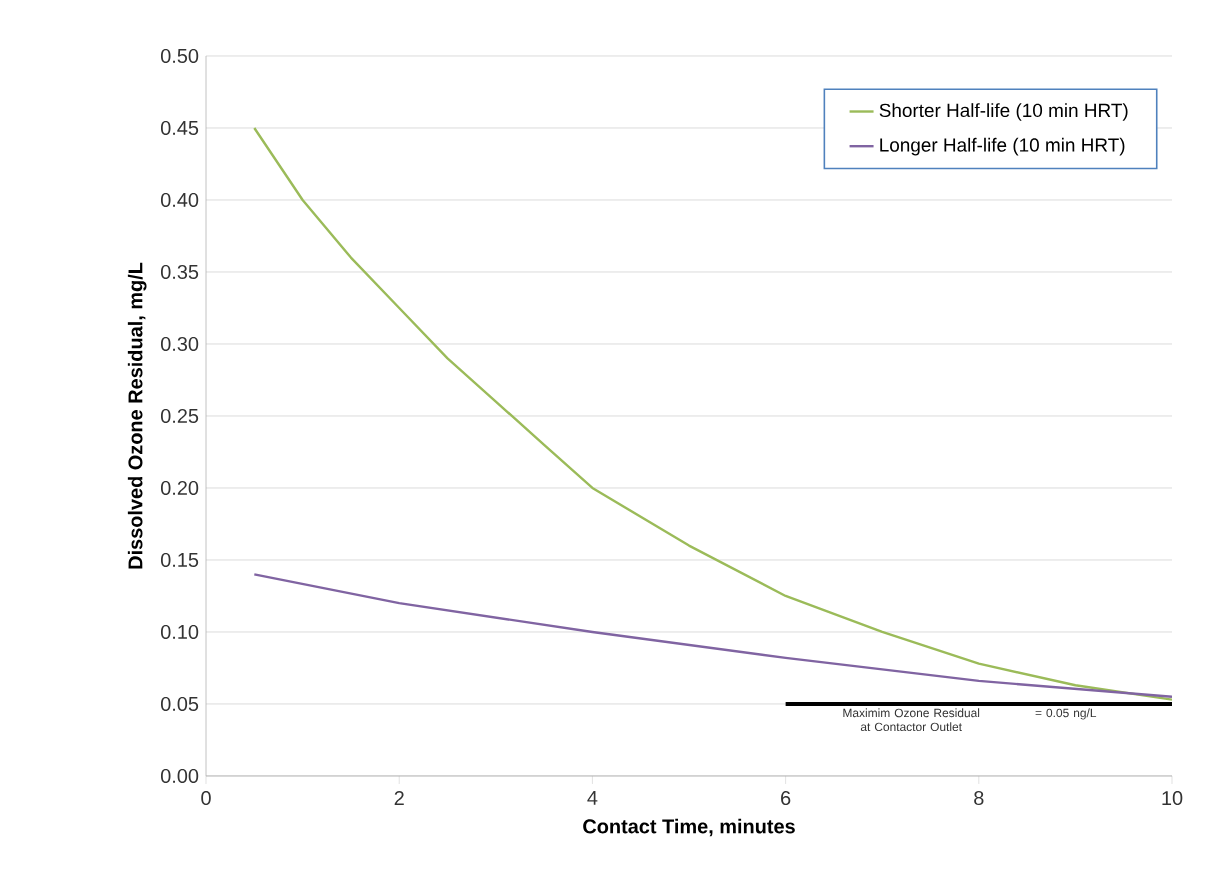  What do you see at coordinates (786, 798) in the screenshot?
I see `x-tick-label: 6` at bounding box center [786, 798].